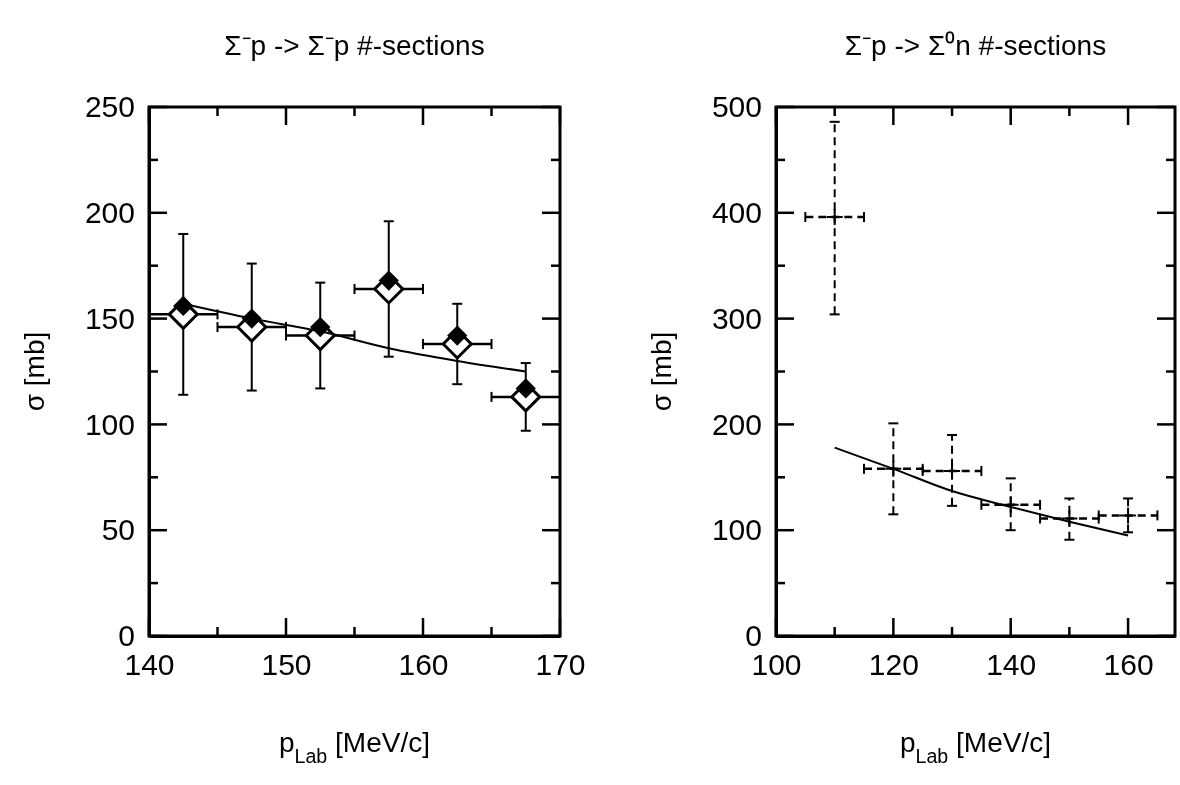 The height and width of the screenshot is (785, 1180). I want to click on x-tick-label: 120, so click(893, 665).